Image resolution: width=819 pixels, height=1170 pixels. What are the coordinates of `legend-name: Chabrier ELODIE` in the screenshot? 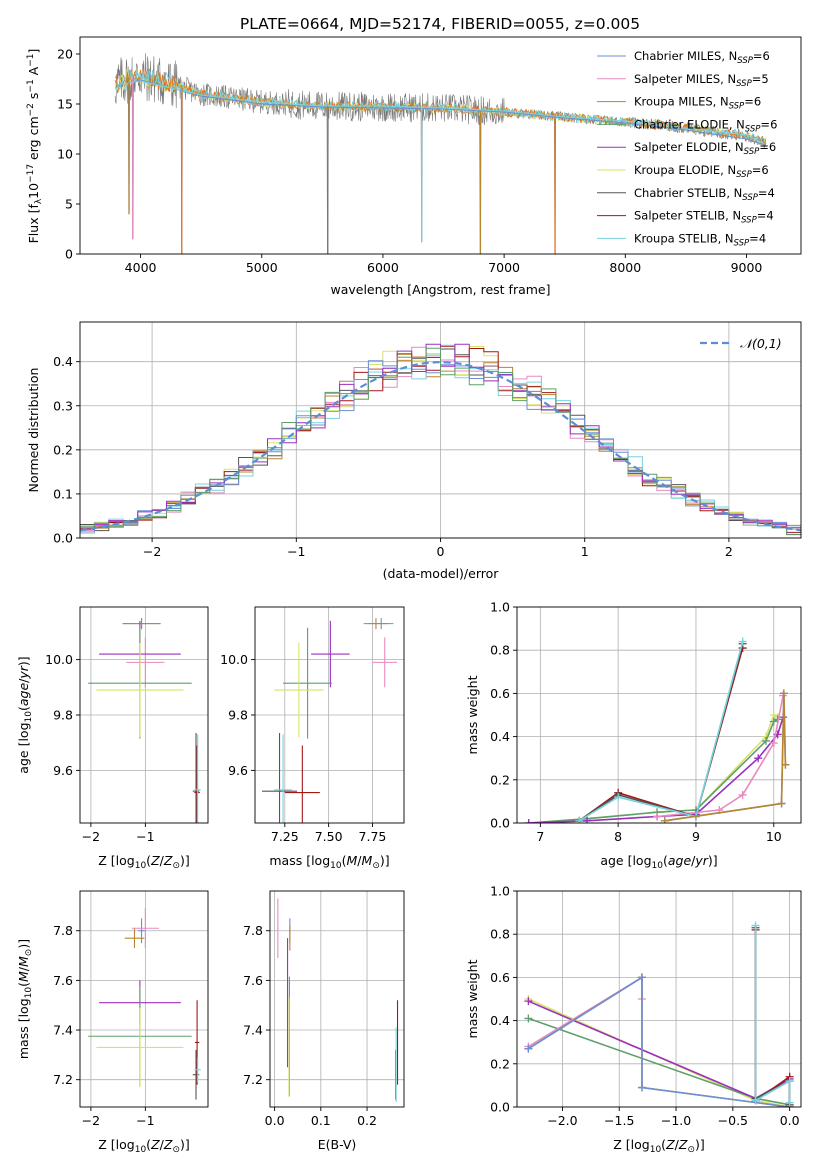 It's located at (681, 124).